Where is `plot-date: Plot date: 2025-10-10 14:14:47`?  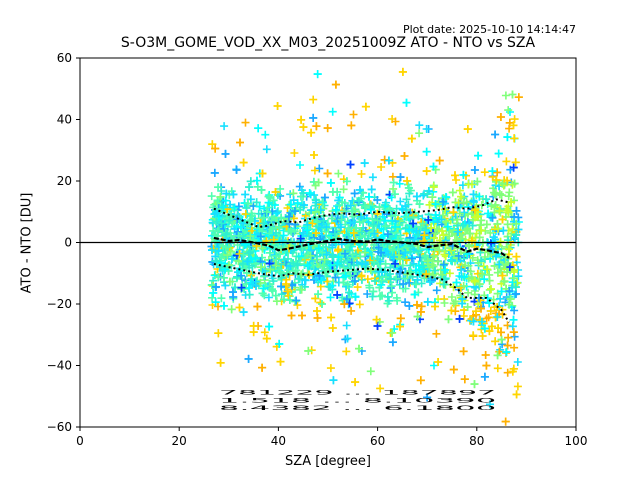
plot-date: Plot date: 2025-10-10 14:14:47 is located at coordinates (489, 29).